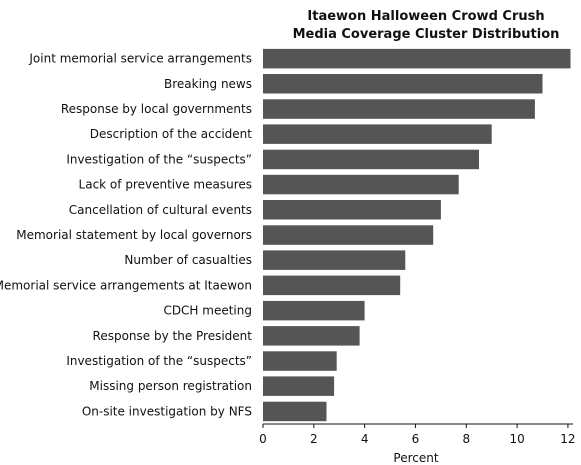 The width and height of the screenshot is (581, 465). Describe the element at coordinates (416, 439) in the screenshot. I see `x-tick-label-3: 6` at that location.